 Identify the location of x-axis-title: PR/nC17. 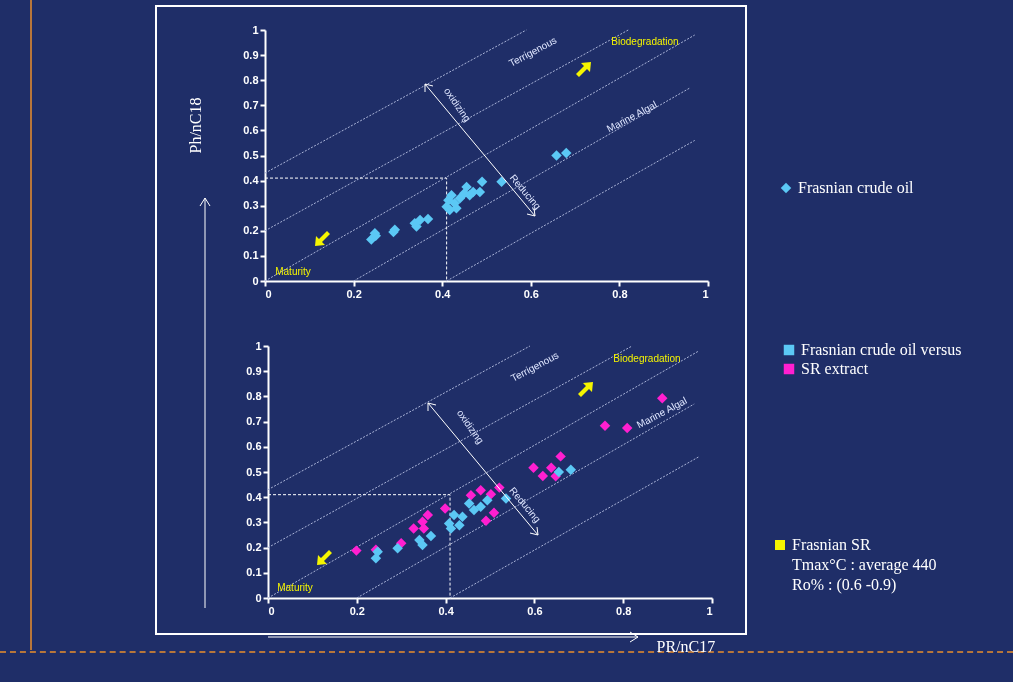
(686, 646).